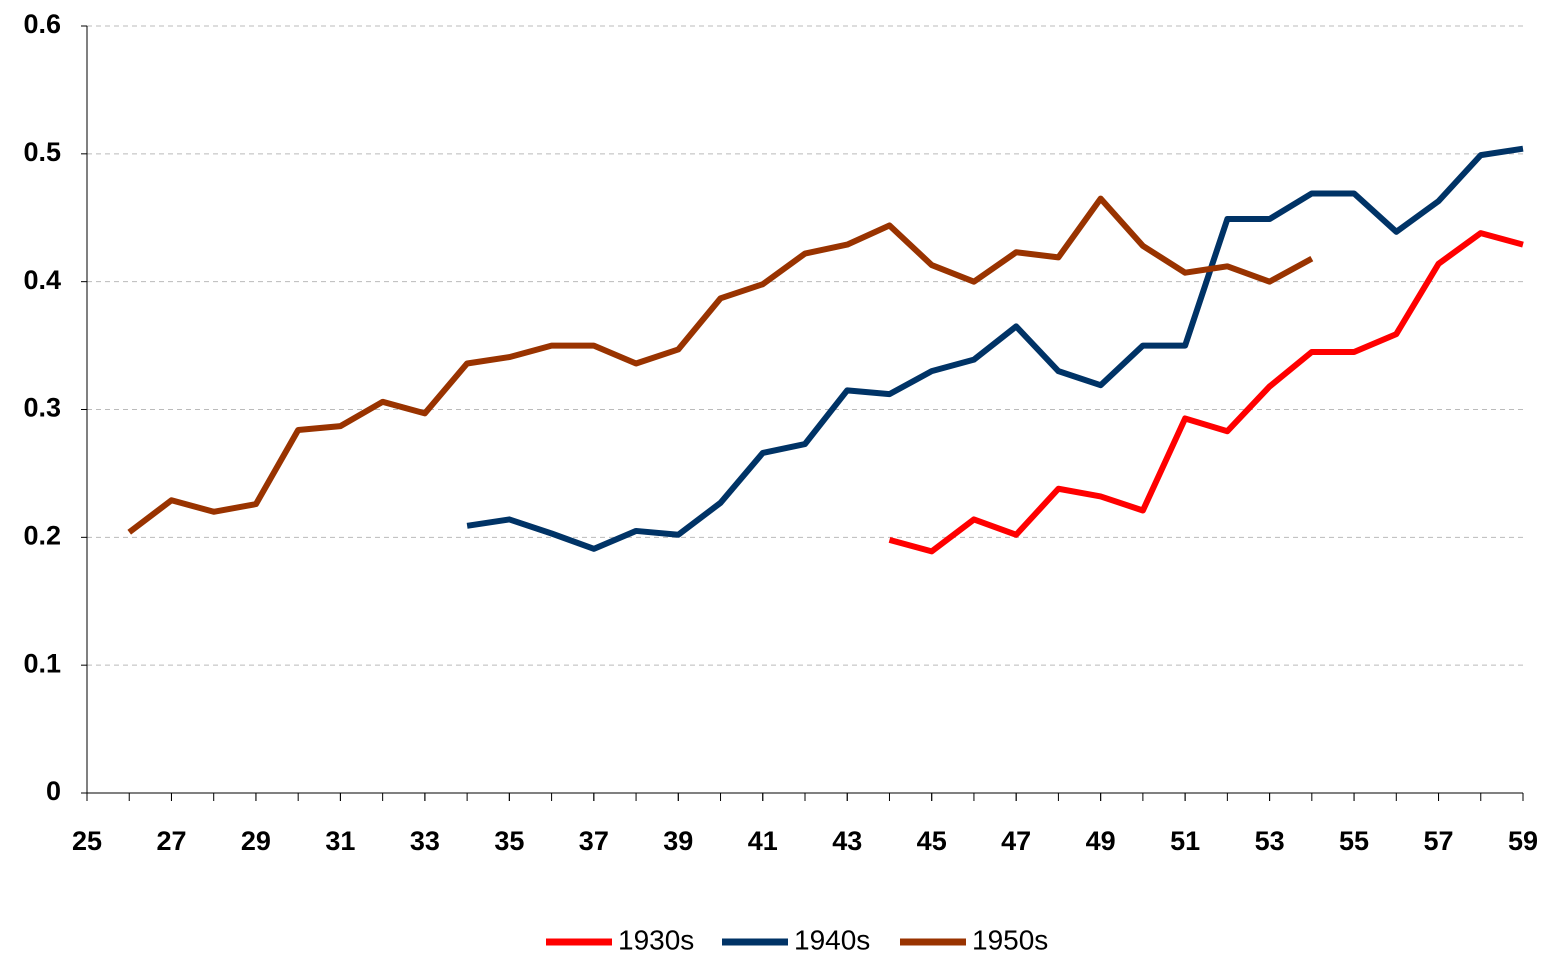 This screenshot has width=1547, height=956. Describe the element at coordinates (1016, 841) in the screenshot. I see `x-tick-label: 47` at that location.